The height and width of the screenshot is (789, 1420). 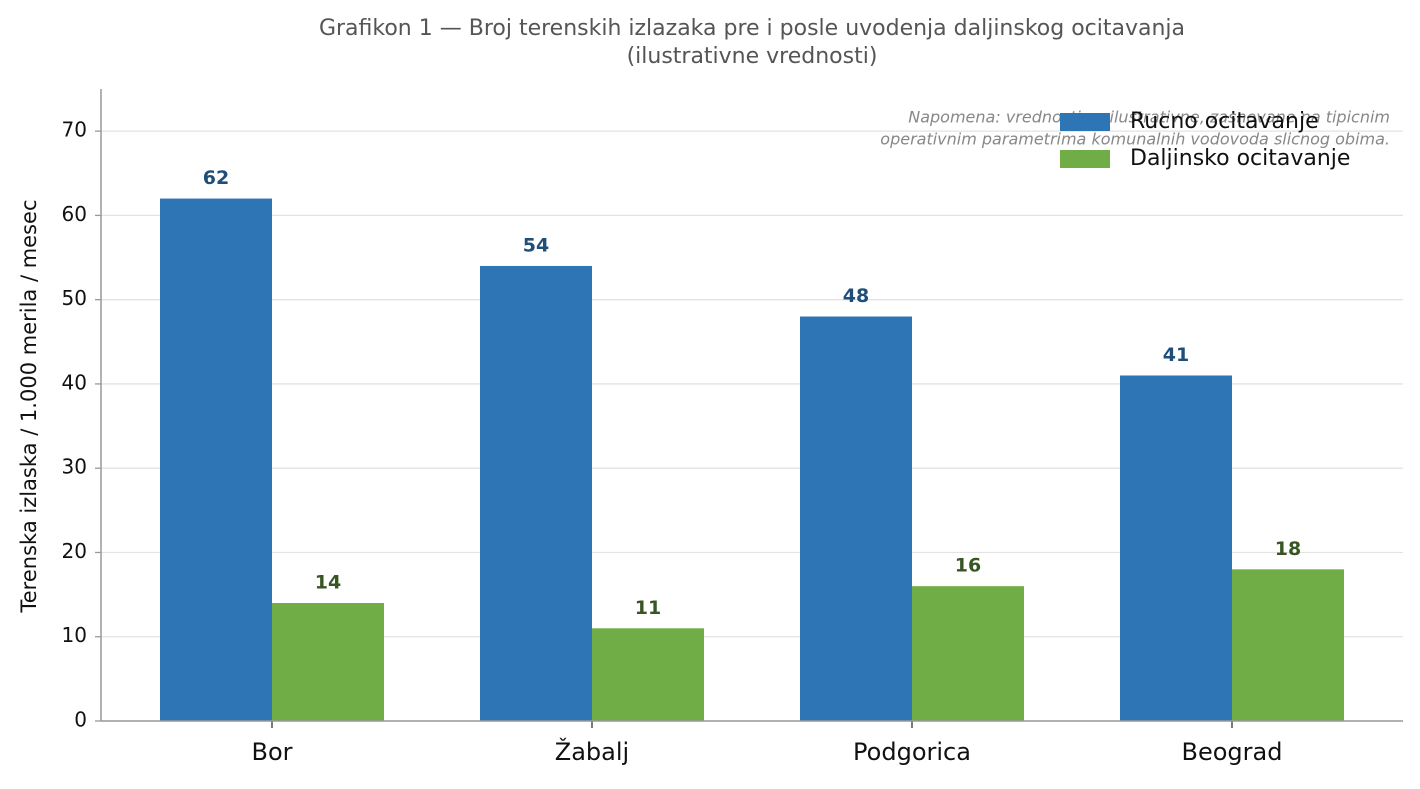 What do you see at coordinates (968, 566) in the screenshot?
I see `value-label: 16` at bounding box center [968, 566].